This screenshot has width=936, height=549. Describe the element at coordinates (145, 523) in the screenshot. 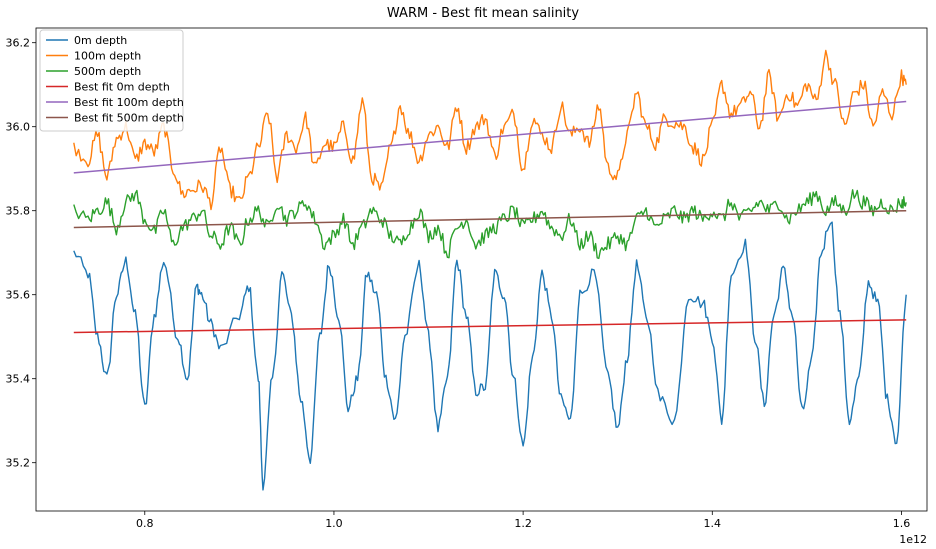

I see `x-tick-label: 0.8` at that location.